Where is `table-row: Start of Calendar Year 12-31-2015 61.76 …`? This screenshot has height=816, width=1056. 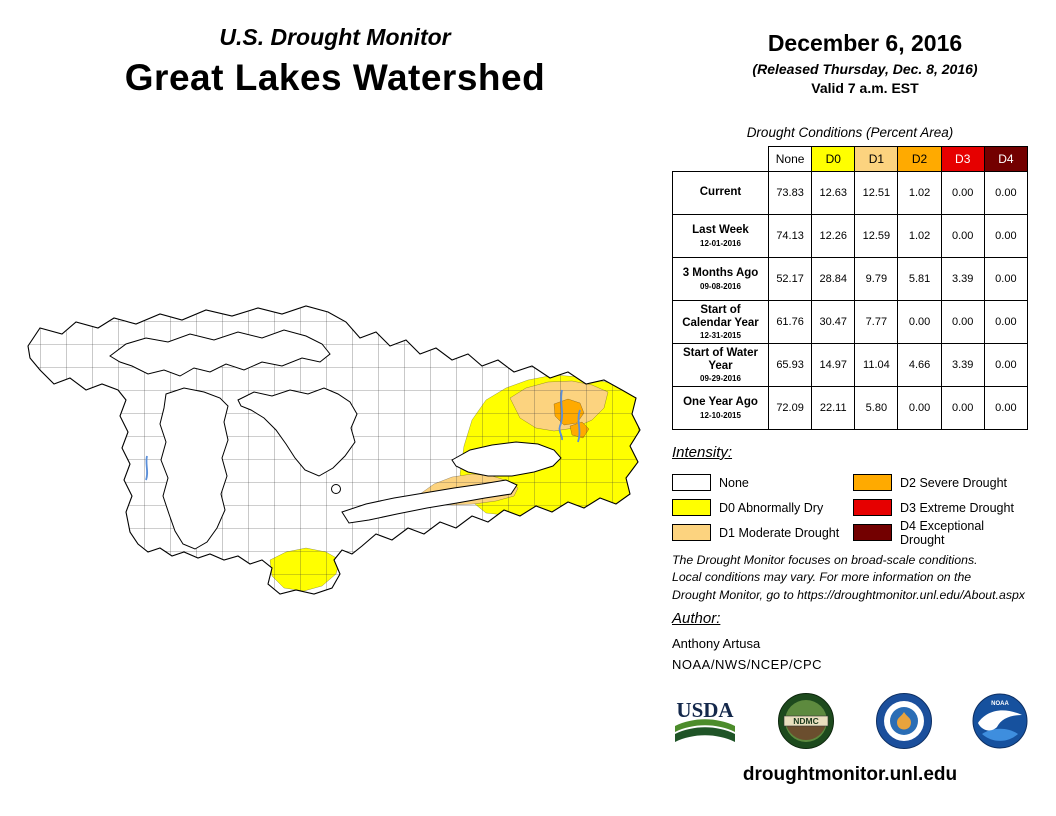
table-row: Start of Calendar Year 12-31-2015 61.76 … is located at coordinates (850, 322).